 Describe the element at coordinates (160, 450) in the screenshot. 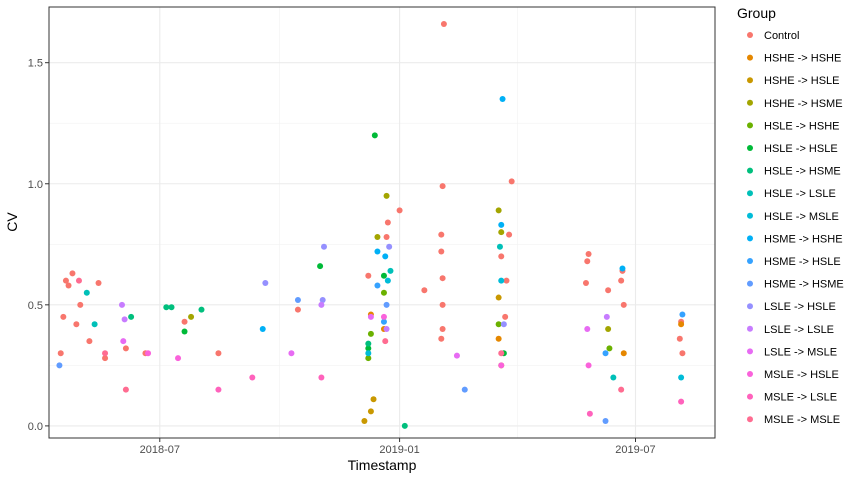

I see `x-tick-label: 2018-07` at that location.